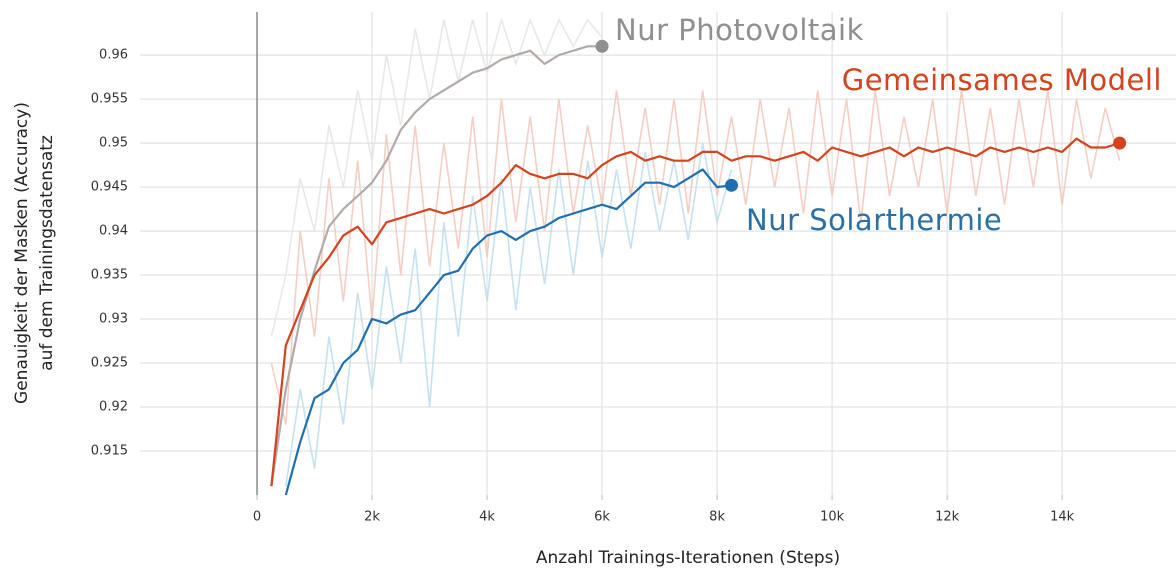 The width and height of the screenshot is (1176, 570). Describe the element at coordinates (832, 517) in the screenshot. I see `x-tick-label: 10k` at that location.